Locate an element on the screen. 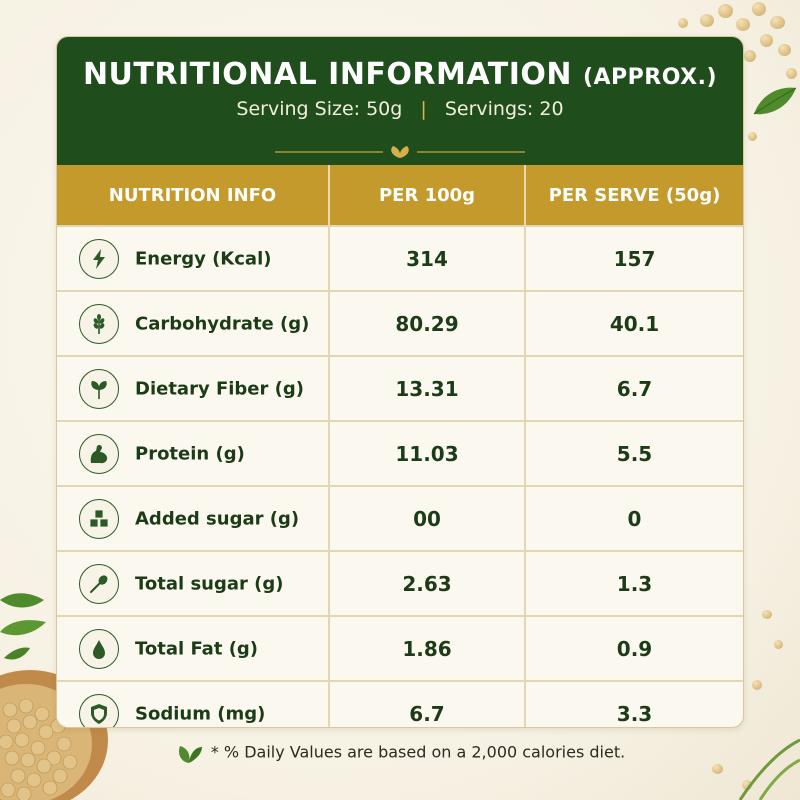 This screenshot has width=800, height=800. per-serve-value: 5.5 is located at coordinates (634, 453).